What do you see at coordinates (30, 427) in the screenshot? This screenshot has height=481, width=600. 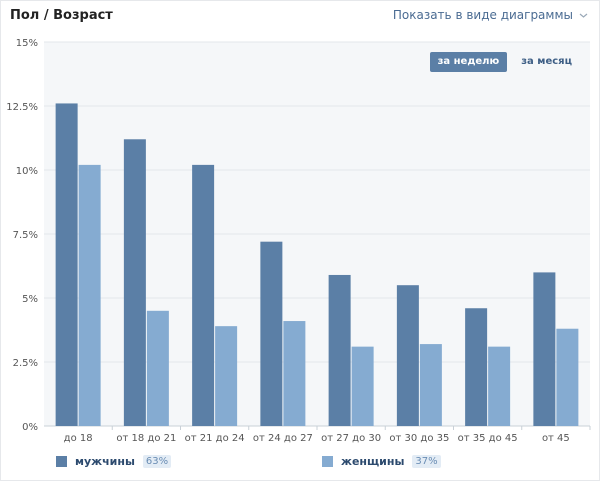 I see `y-tick-label: 0%` at bounding box center [30, 427].